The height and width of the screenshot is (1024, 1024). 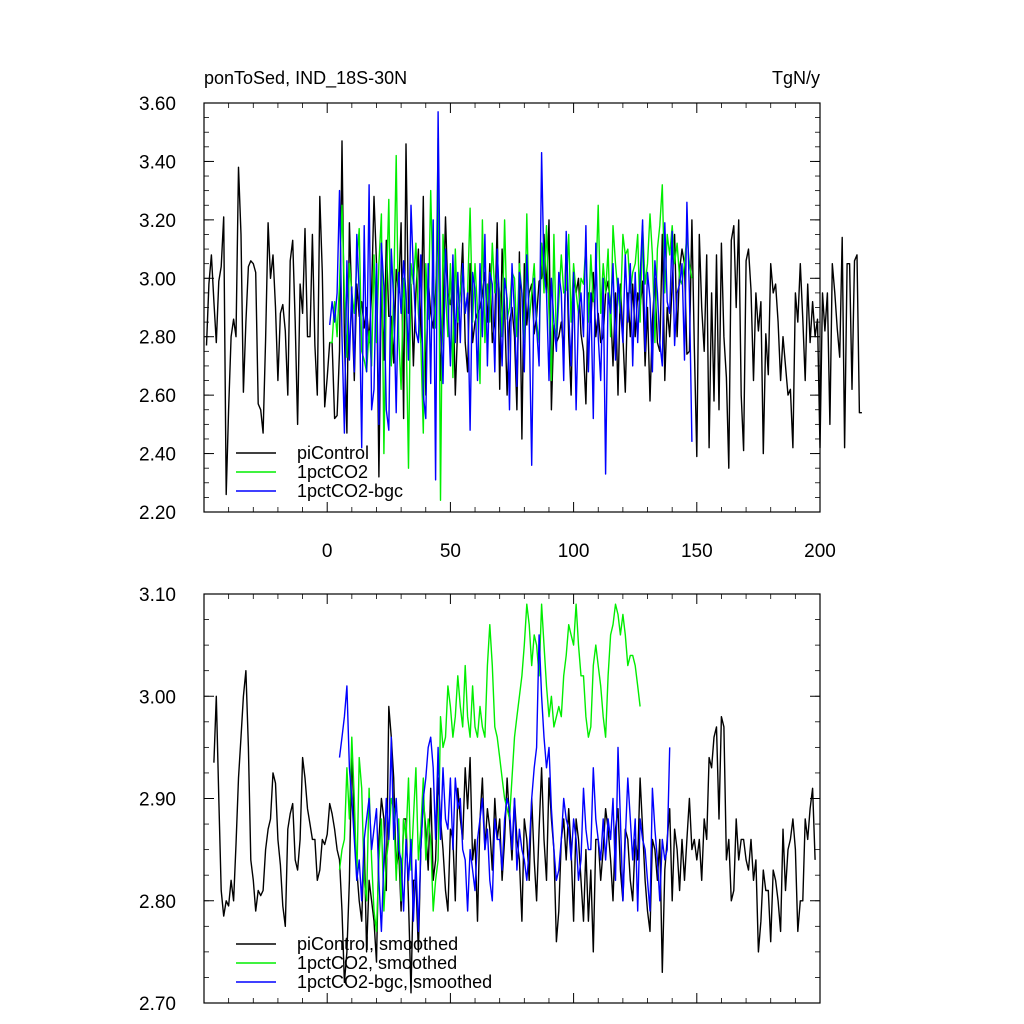 I want to click on x-tick-label: 50, so click(x=450, y=551).